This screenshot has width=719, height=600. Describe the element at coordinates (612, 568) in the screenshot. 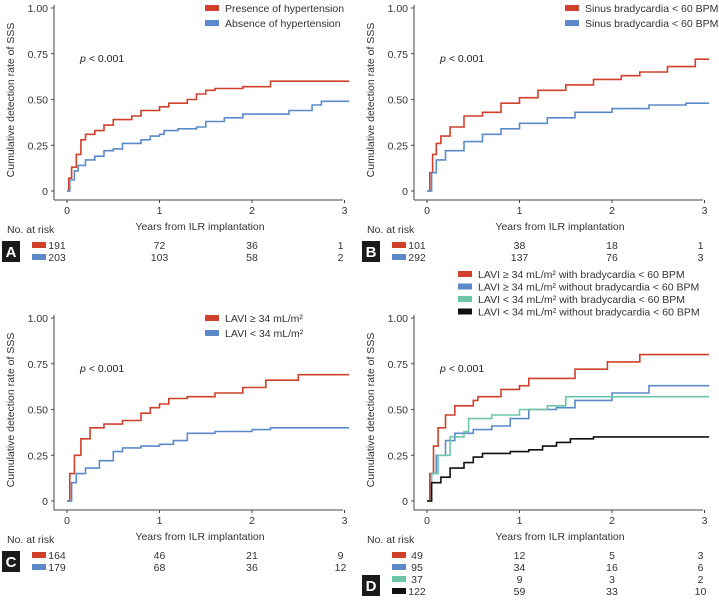

I see `risk-count: 16` at that location.